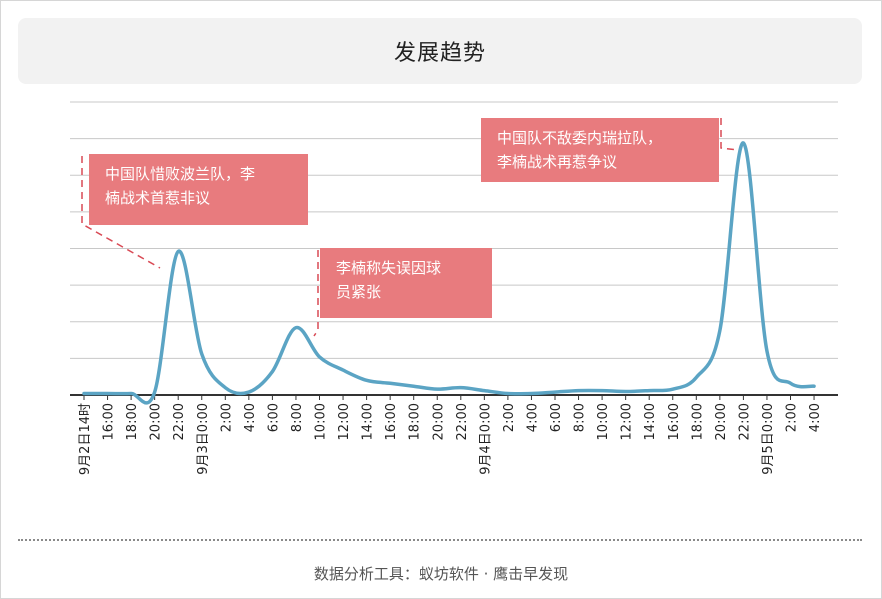 Image resolution: width=882 pixels, height=599 pixels. What do you see at coordinates (180, 174) in the screenshot?
I see `annotation-text: 中国队惜败波兰队，李` at bounding box center [180, 174].